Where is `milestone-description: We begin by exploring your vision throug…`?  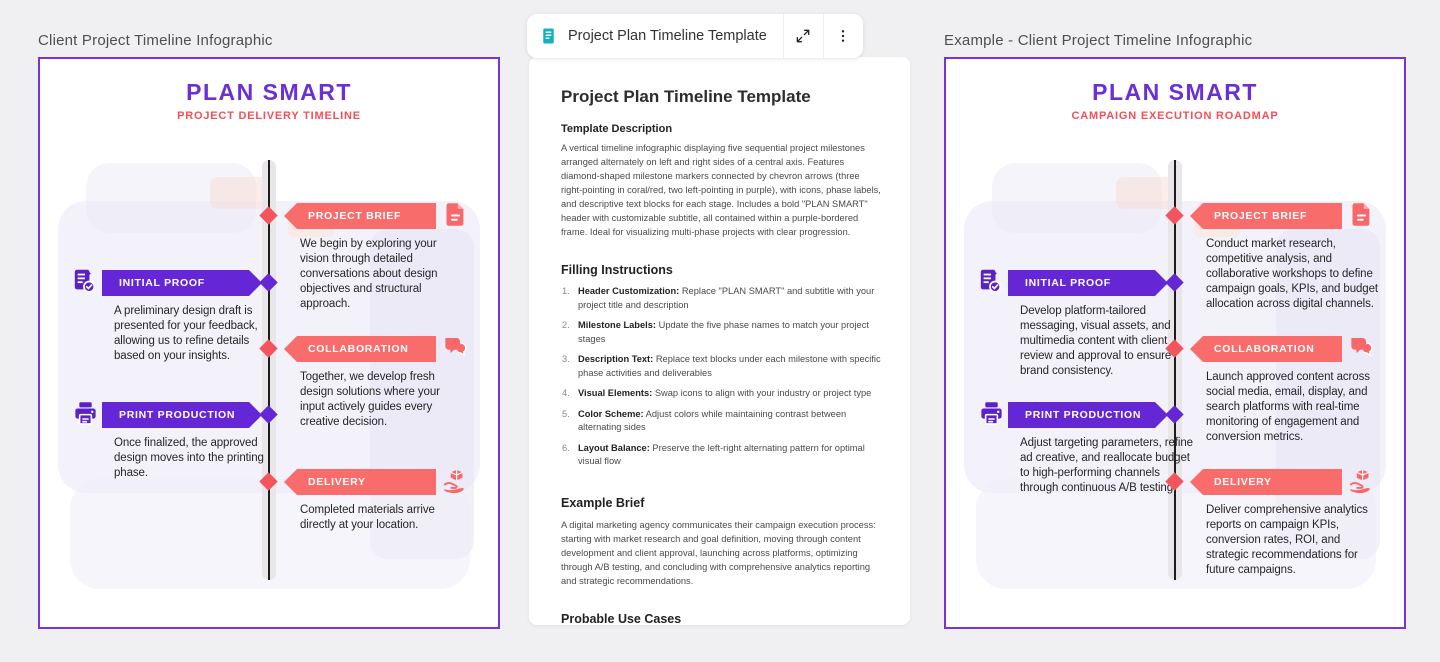 milestone-description: We begin by exploring your vision throug… is located at coordinates (369, 274).